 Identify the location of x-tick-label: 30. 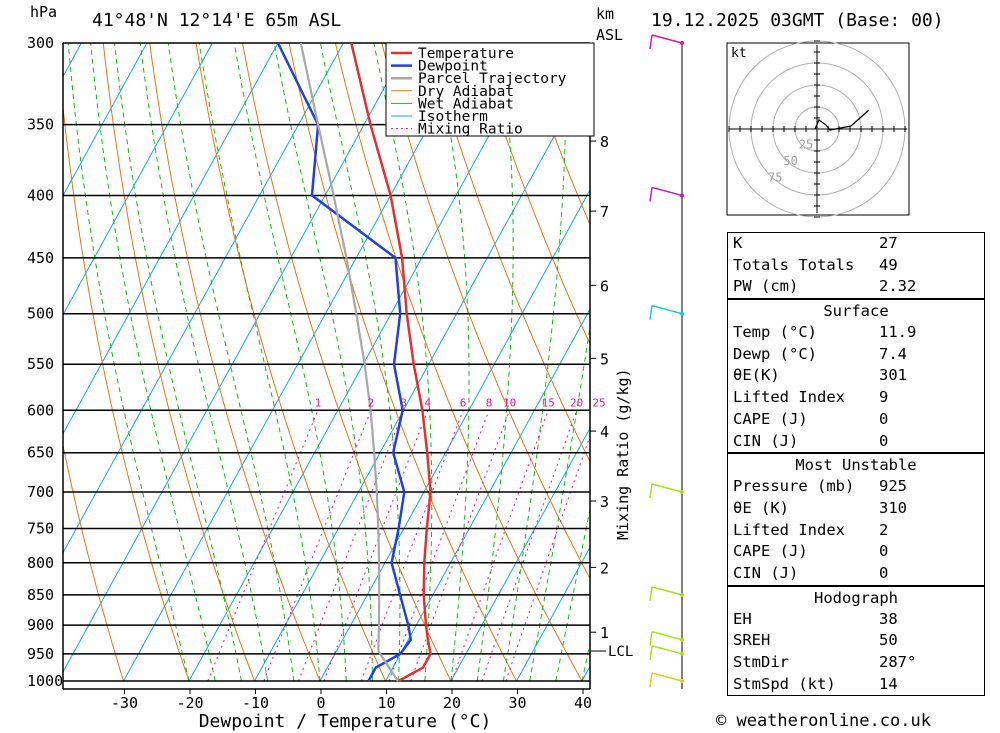
(517, 703).